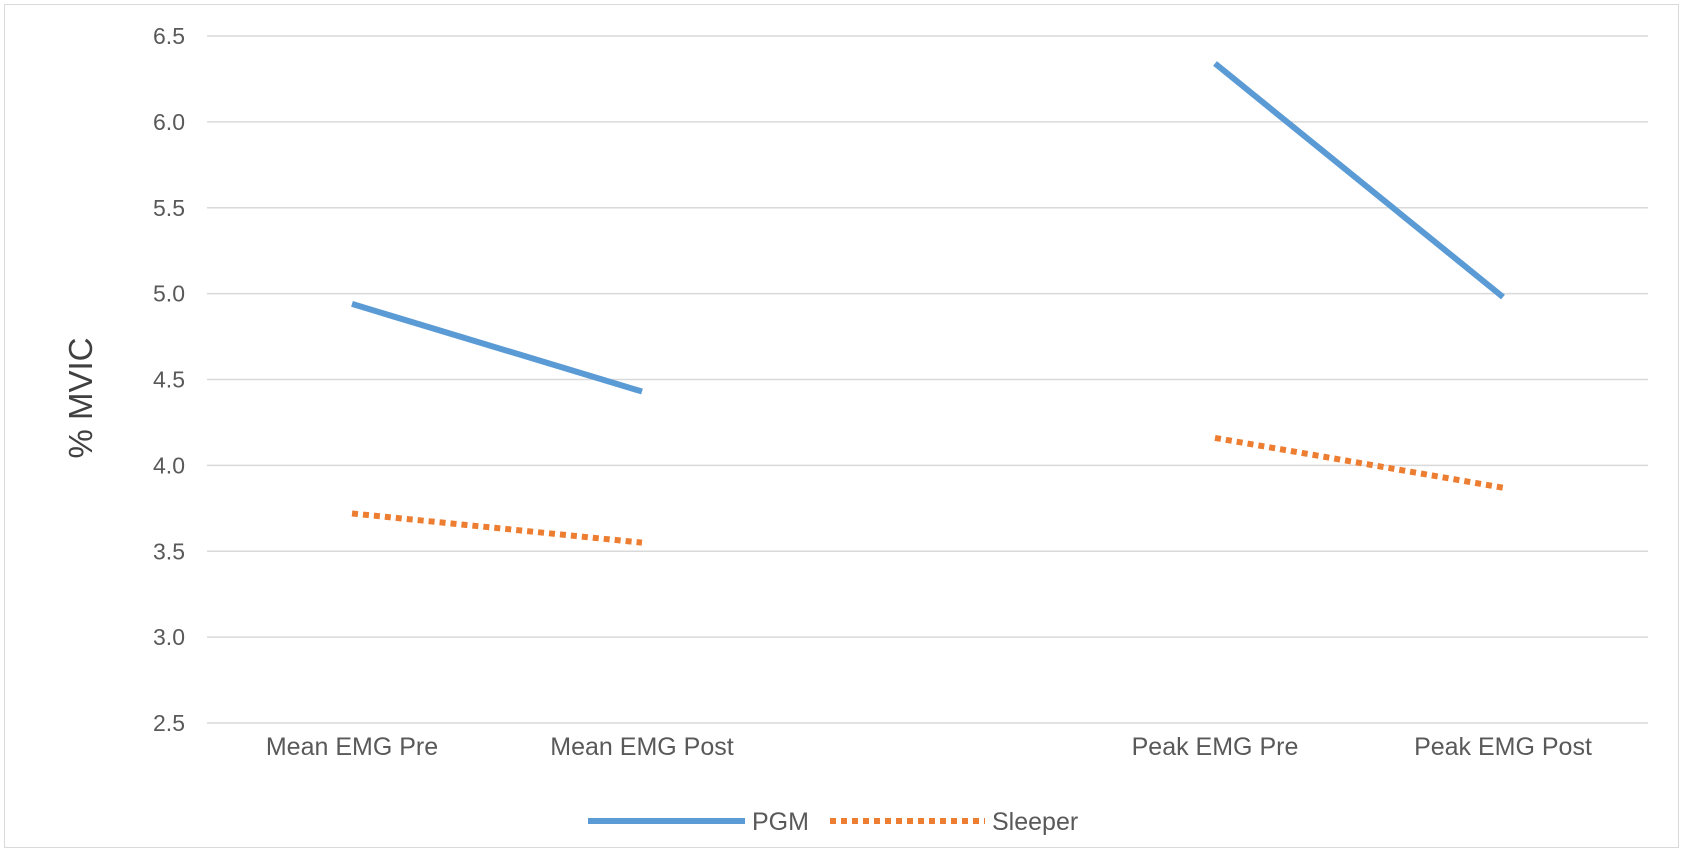  Describe the element at coordinates (641, 747) in the screenshot. I see `x-category-label: Mean EMG Post` at that location.